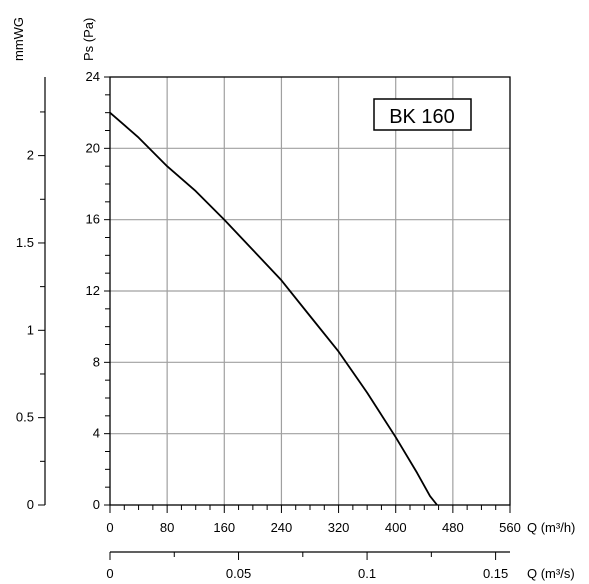 The image size is (589, 584). Describe the element at coordinates (93, 290) in the screenshot. I see `y-primary-tick-label: 12` at that location.